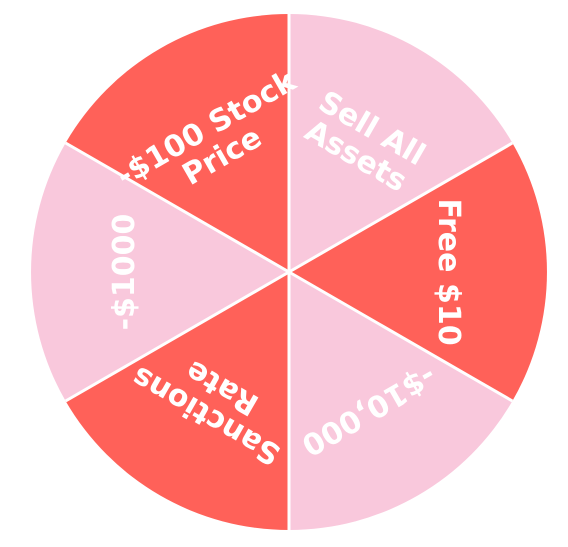 This screenshot has width=568, height=547. I want to click on segment-label-minus-1000: -$1000, so click(124, 272).